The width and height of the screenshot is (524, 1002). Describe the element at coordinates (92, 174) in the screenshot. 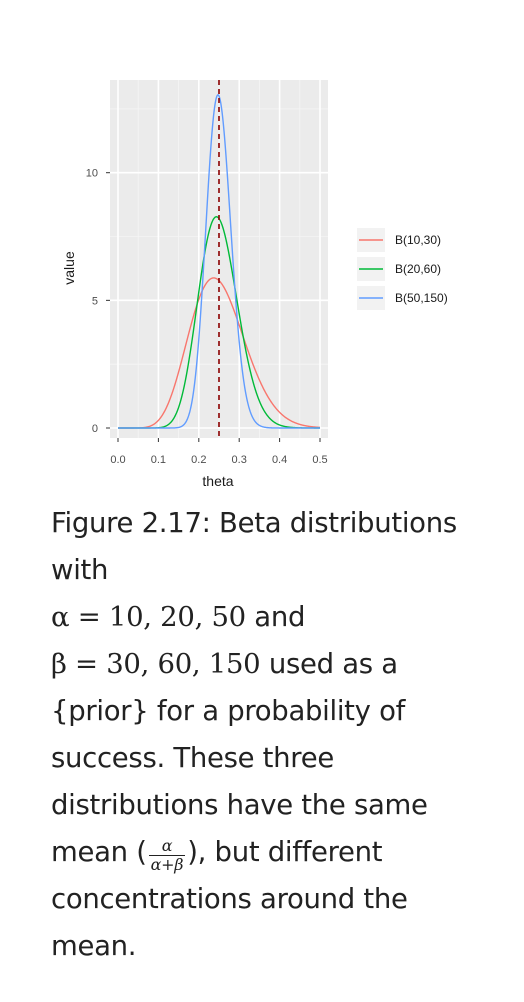

I see `y-tick-label: 10` at that location.